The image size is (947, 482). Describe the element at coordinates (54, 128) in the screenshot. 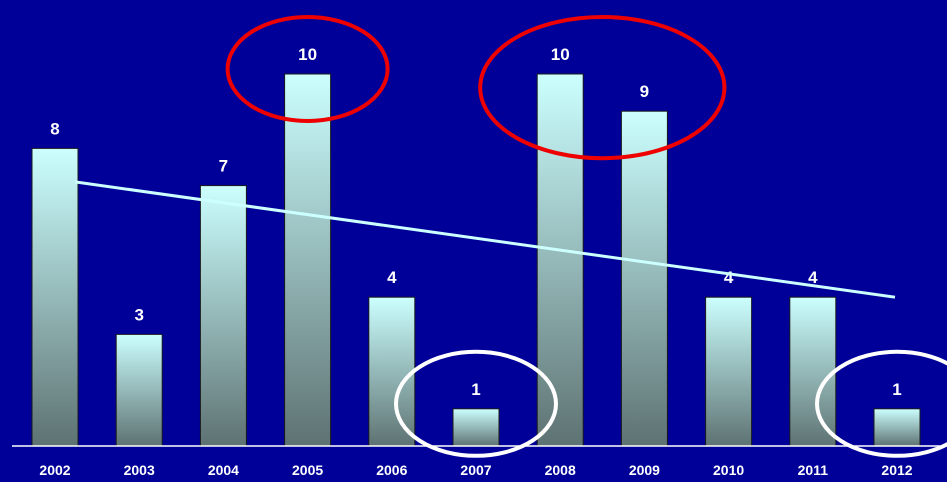

I see `value-label-2002: 8` at that location.